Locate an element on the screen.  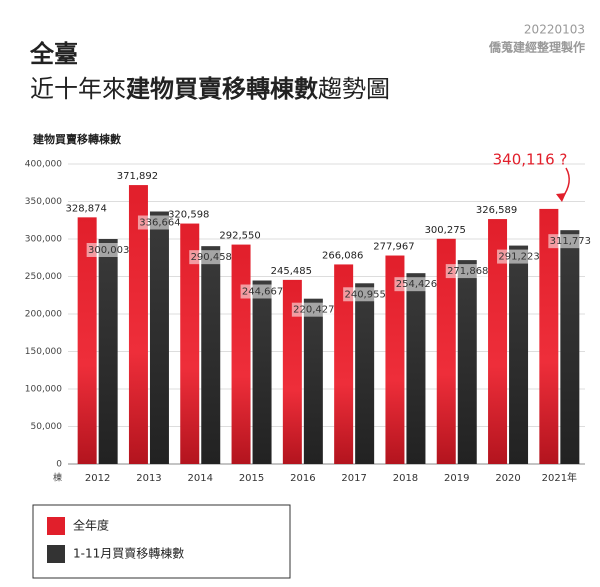
x-tick-label: 2015 is located at coordinates (251, 478).